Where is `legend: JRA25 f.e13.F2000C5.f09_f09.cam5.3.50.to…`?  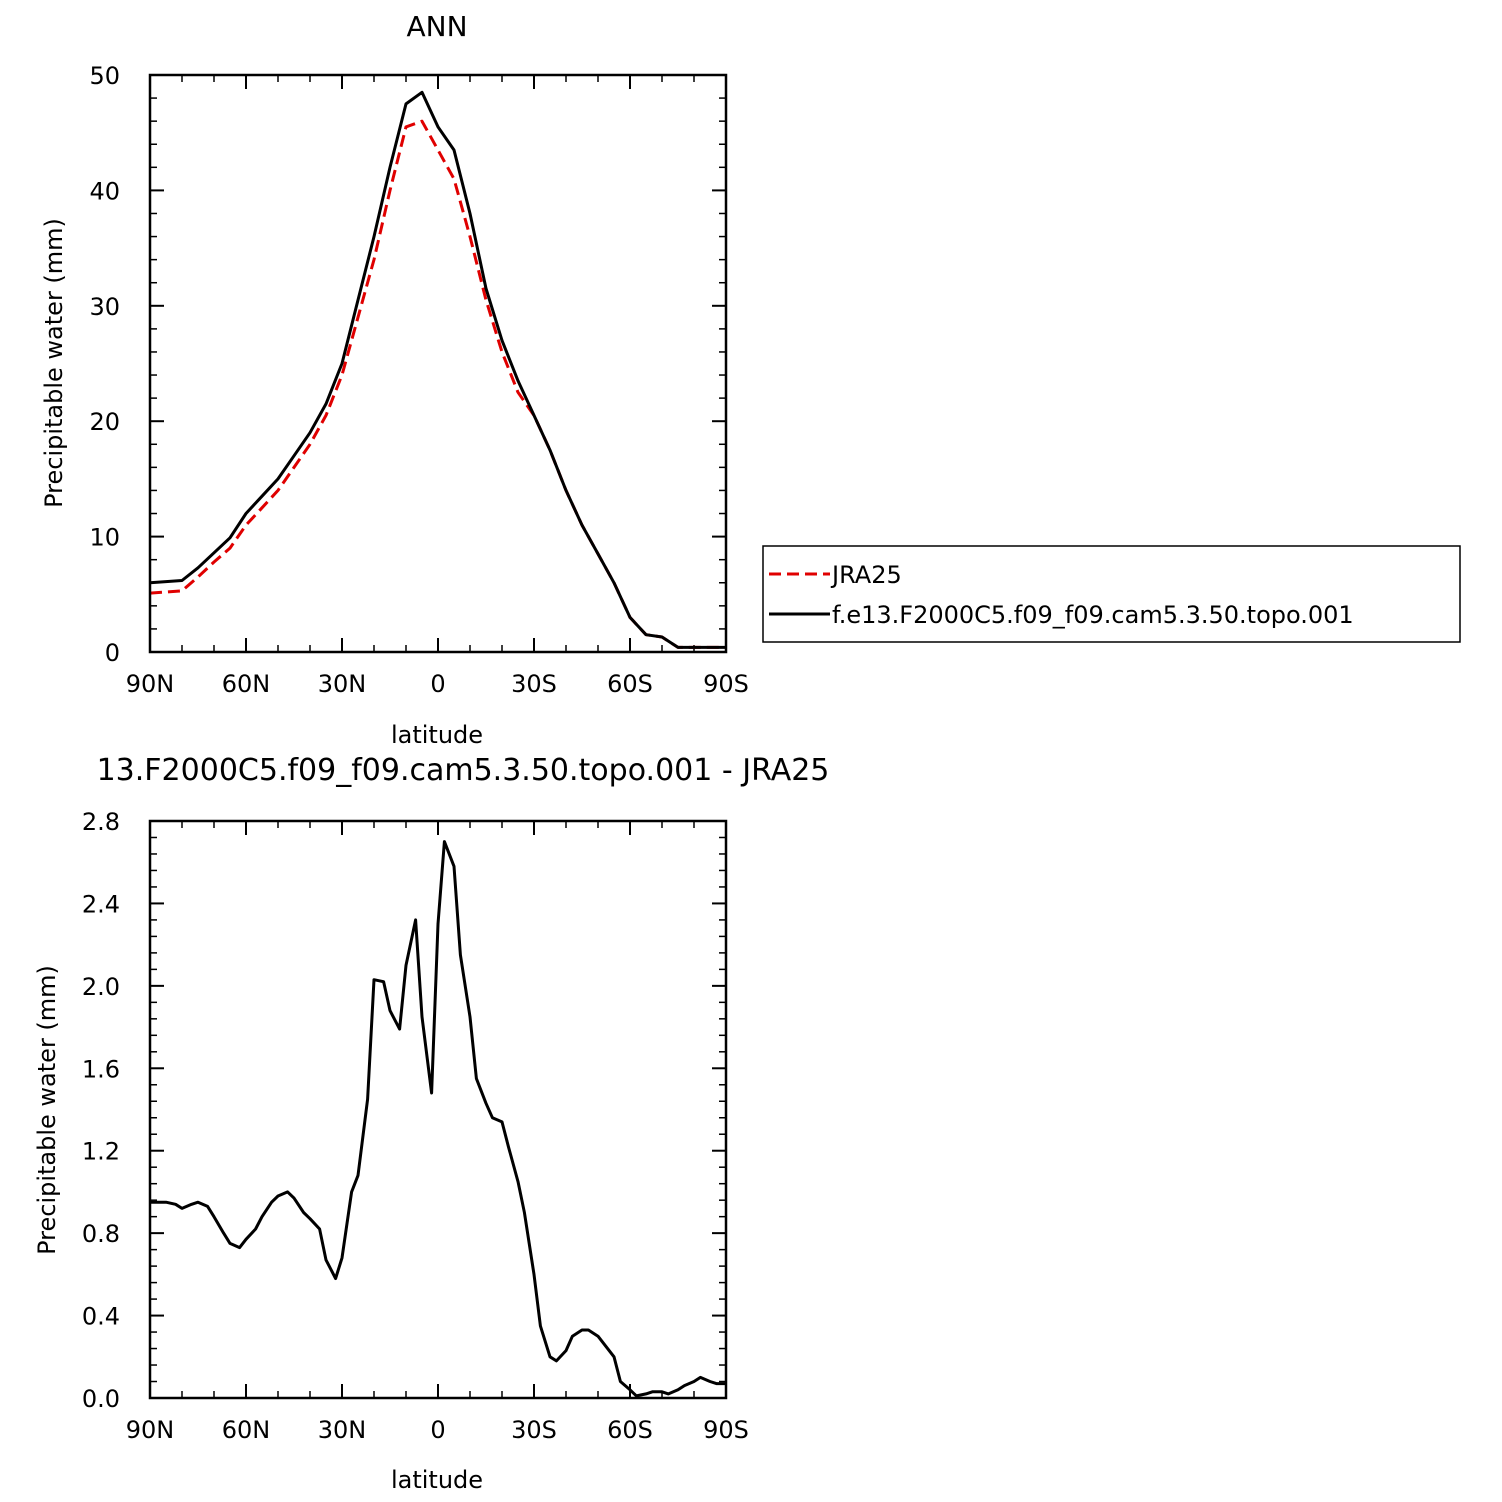 legend: JRA25 f.e13.F2000C5.f09_f09.cam5.3.50.to… is located at coordinates (1111, 594).